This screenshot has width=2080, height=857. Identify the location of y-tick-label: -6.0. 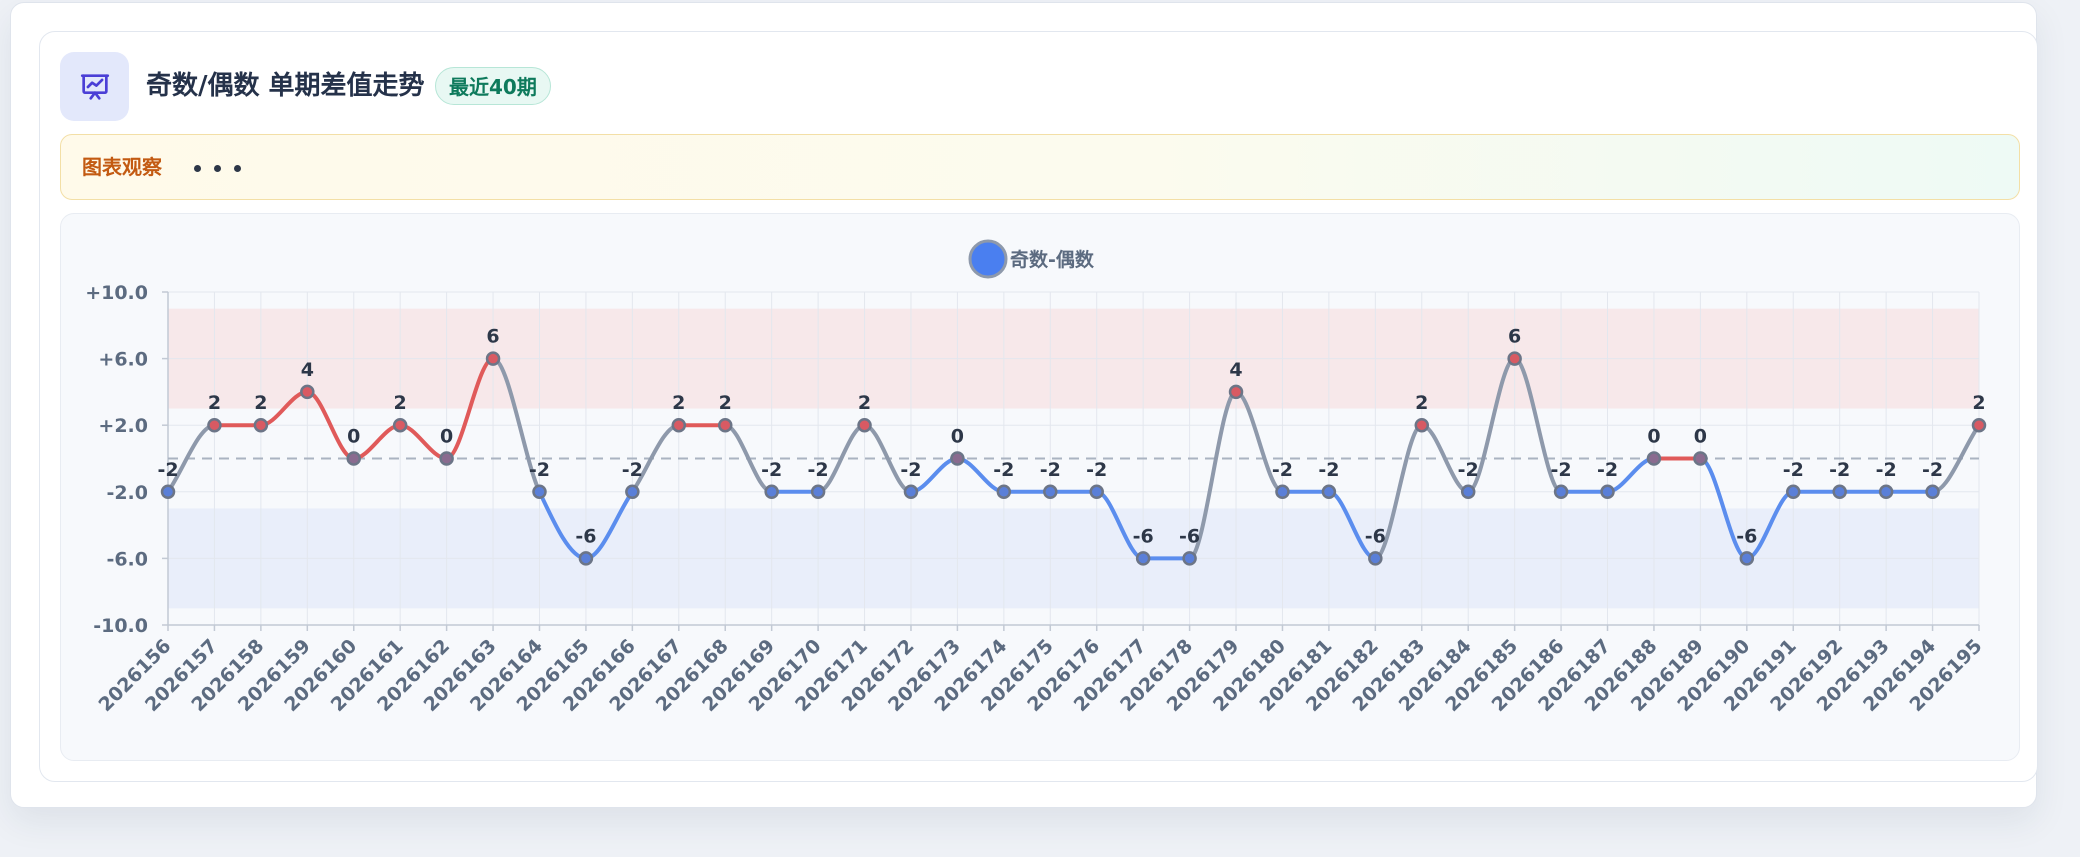
(127, 559).